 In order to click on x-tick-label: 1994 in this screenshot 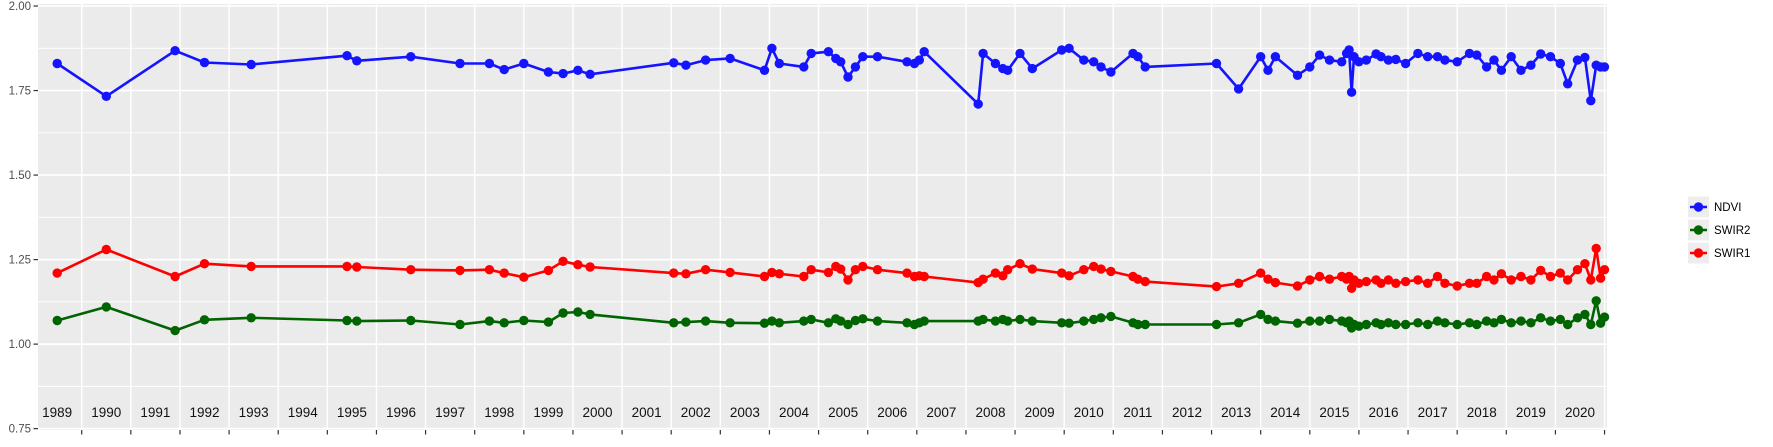, I will do `click(303, 412)`.